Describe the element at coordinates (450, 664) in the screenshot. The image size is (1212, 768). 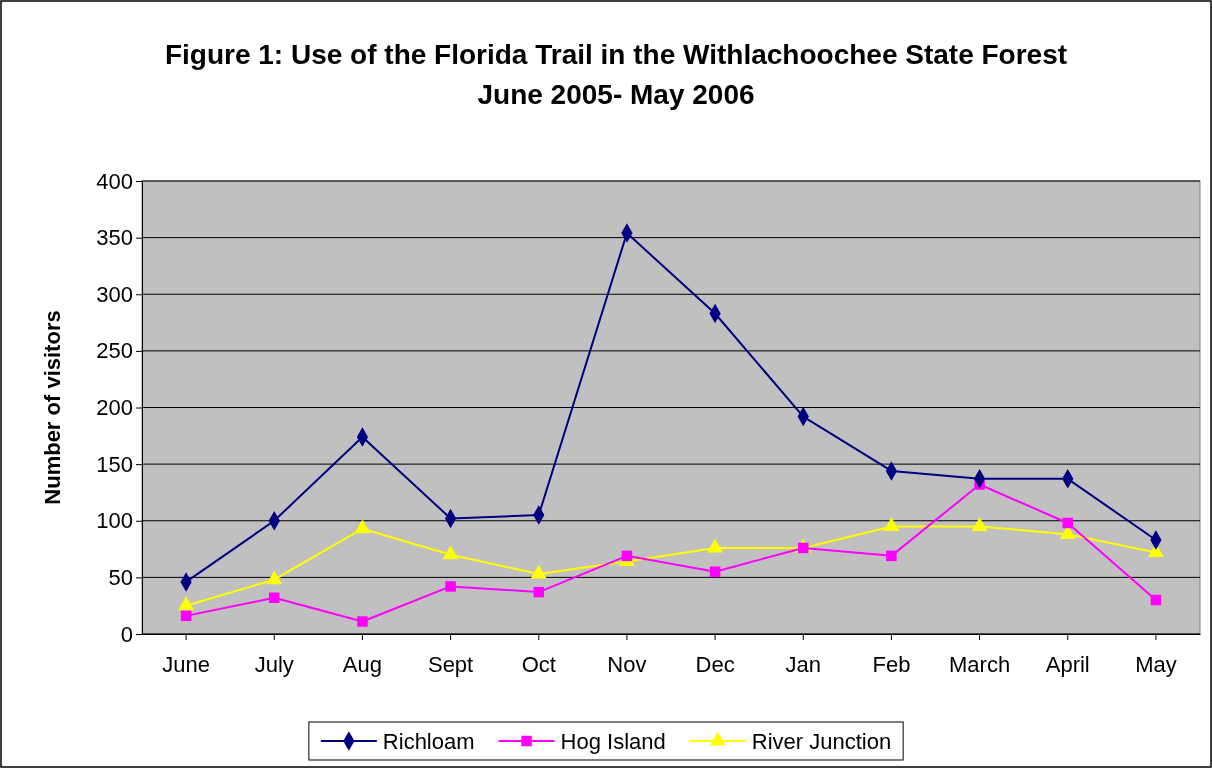
I see `x-tick-label: Sept` at that location.